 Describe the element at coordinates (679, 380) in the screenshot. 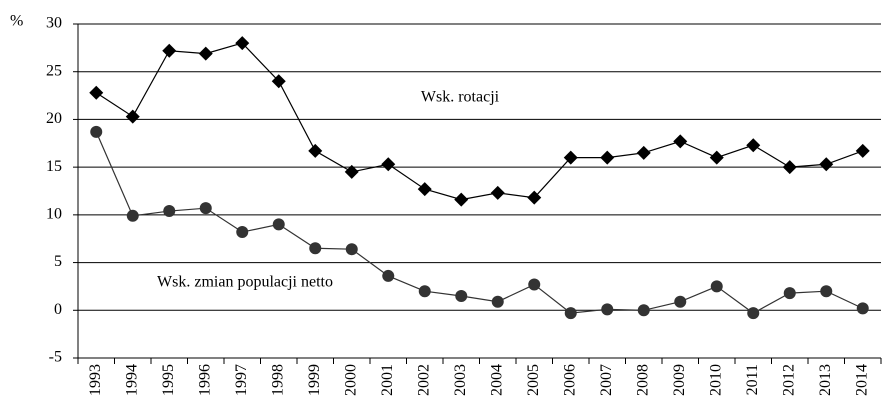

I see `x-tick-label: 2009` at that location.